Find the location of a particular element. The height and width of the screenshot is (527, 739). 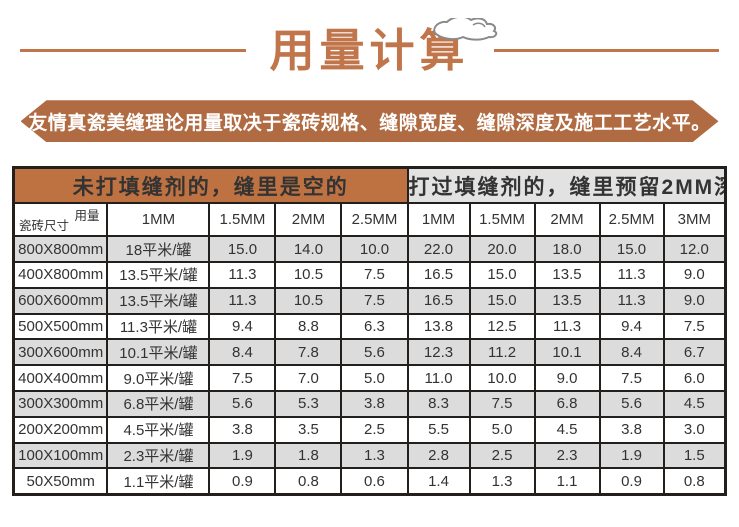

value-cell: 12.5 is located at coordinates (502, 326).